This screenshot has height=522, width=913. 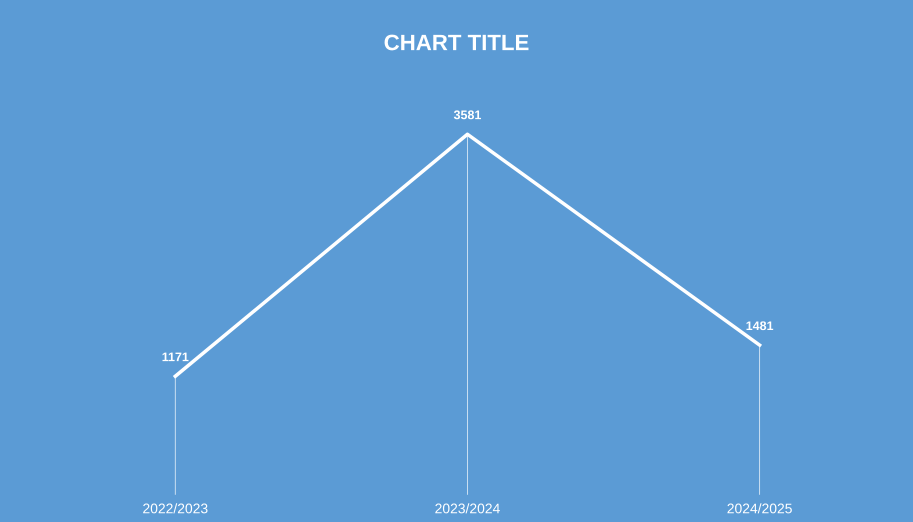 What do you see at coordinates (175, 357) in the screenshot?
I see `data-label: 1171` at bounding box center [175, 357].